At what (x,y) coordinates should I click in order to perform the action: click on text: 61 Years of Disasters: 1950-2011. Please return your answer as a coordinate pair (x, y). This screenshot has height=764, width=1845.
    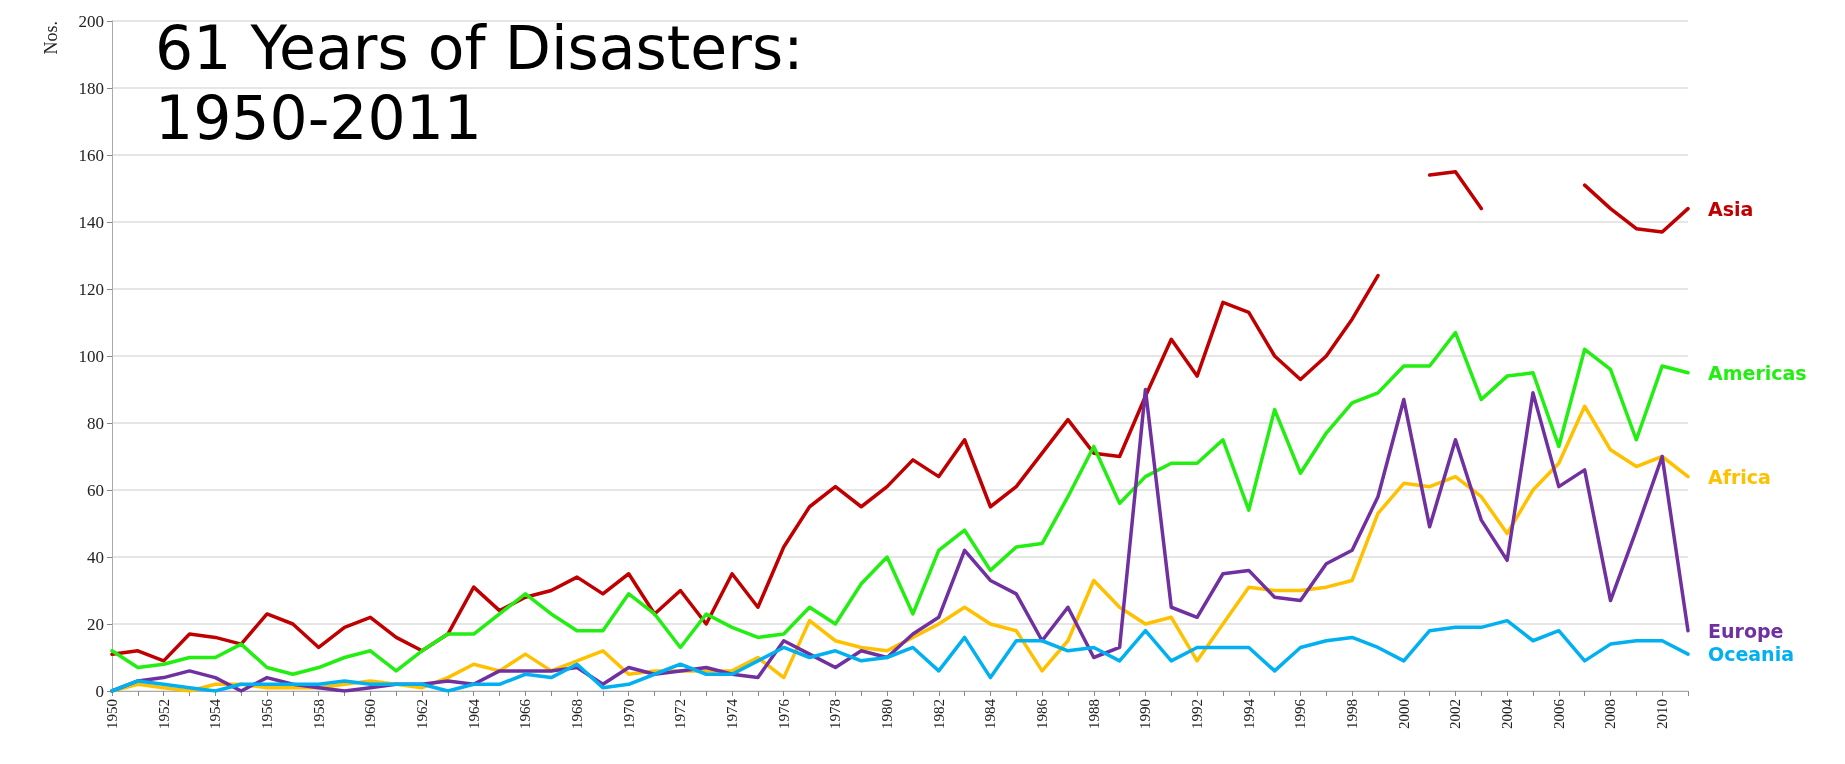
    Looking at the image, I should click on (489, 83).